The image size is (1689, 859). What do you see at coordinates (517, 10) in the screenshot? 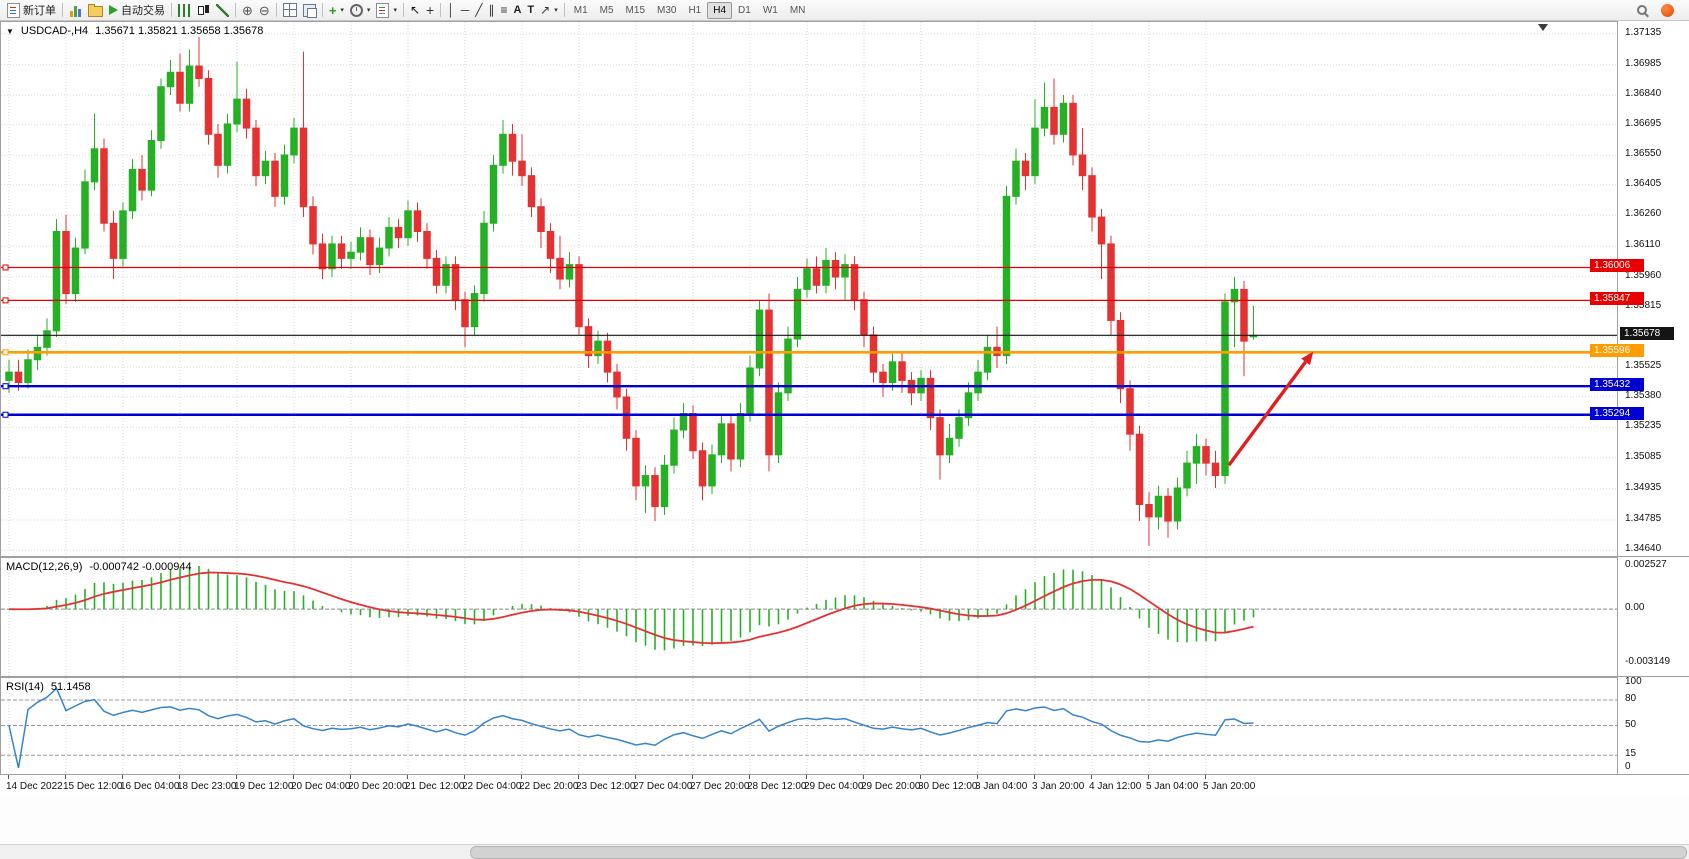
I see `text-button: A` at bounding box center [517, 10].